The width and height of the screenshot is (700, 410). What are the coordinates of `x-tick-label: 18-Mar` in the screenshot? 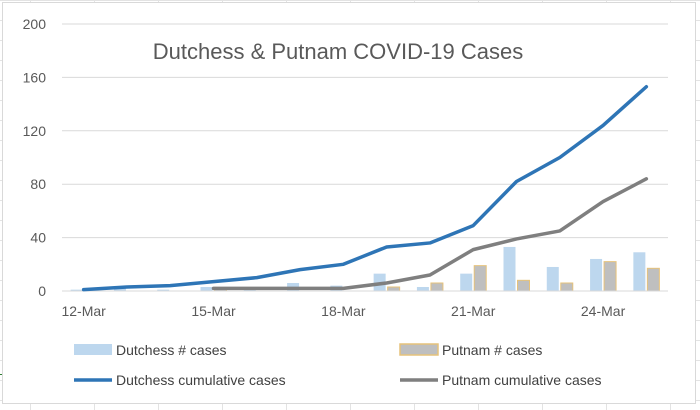 It's located at (343, 311).